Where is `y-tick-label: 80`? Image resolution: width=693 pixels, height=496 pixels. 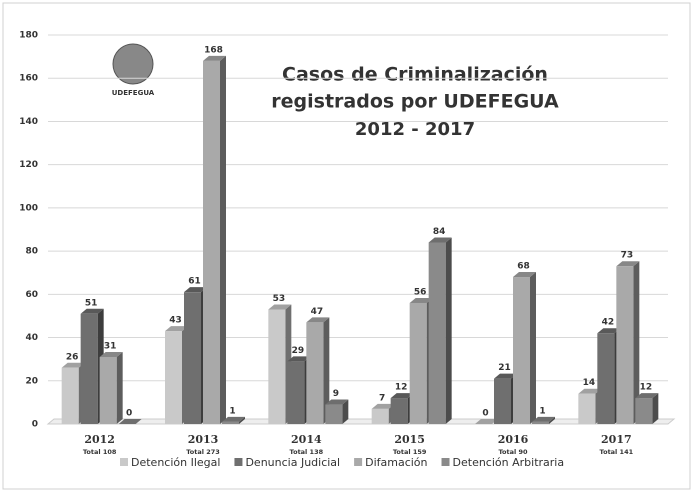 y-tick-label: 80 is located at coordinates (31, 252).